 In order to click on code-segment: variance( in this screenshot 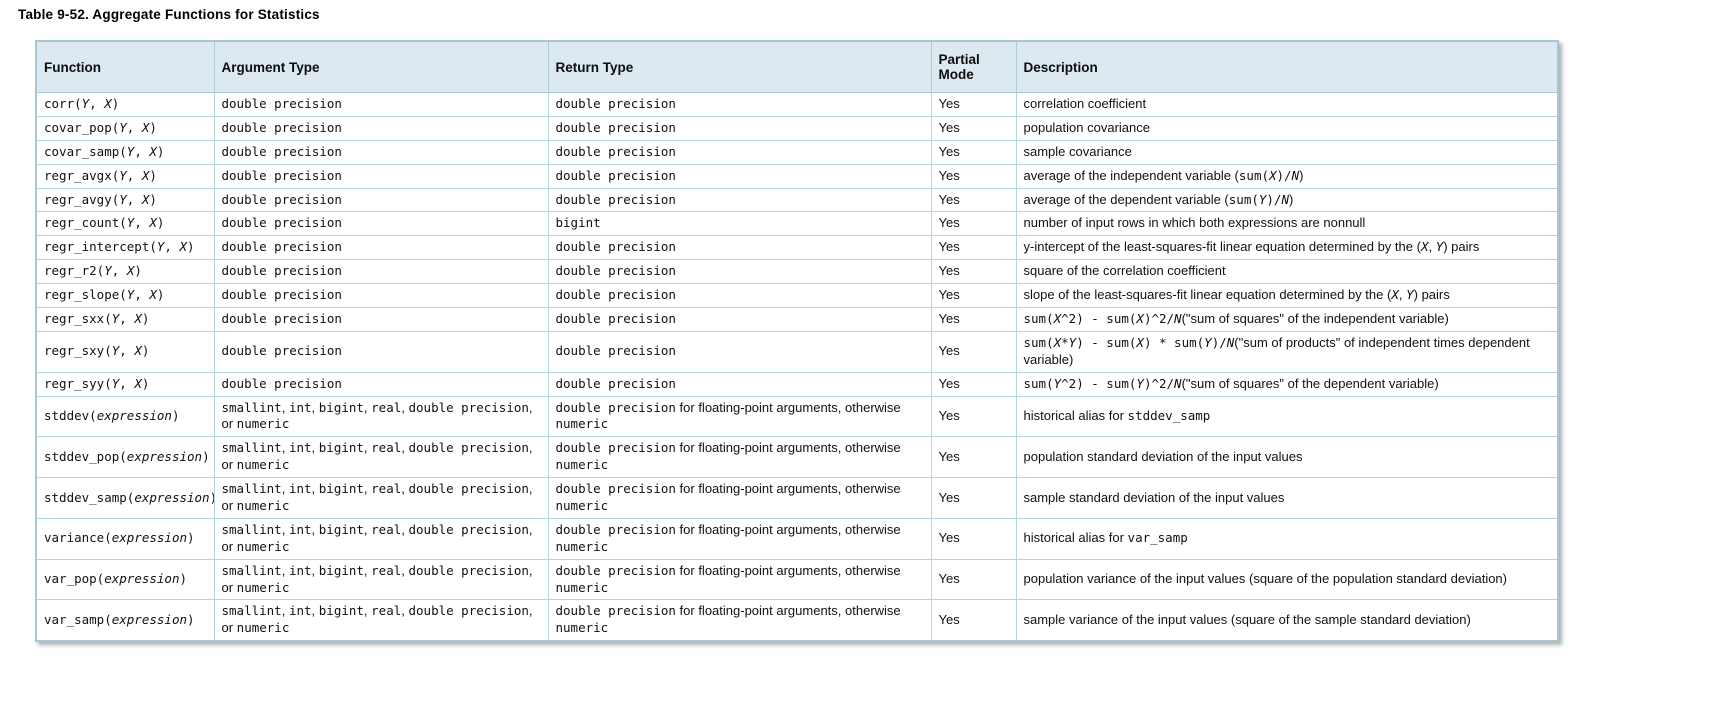, I will do `click(78, 538)`.